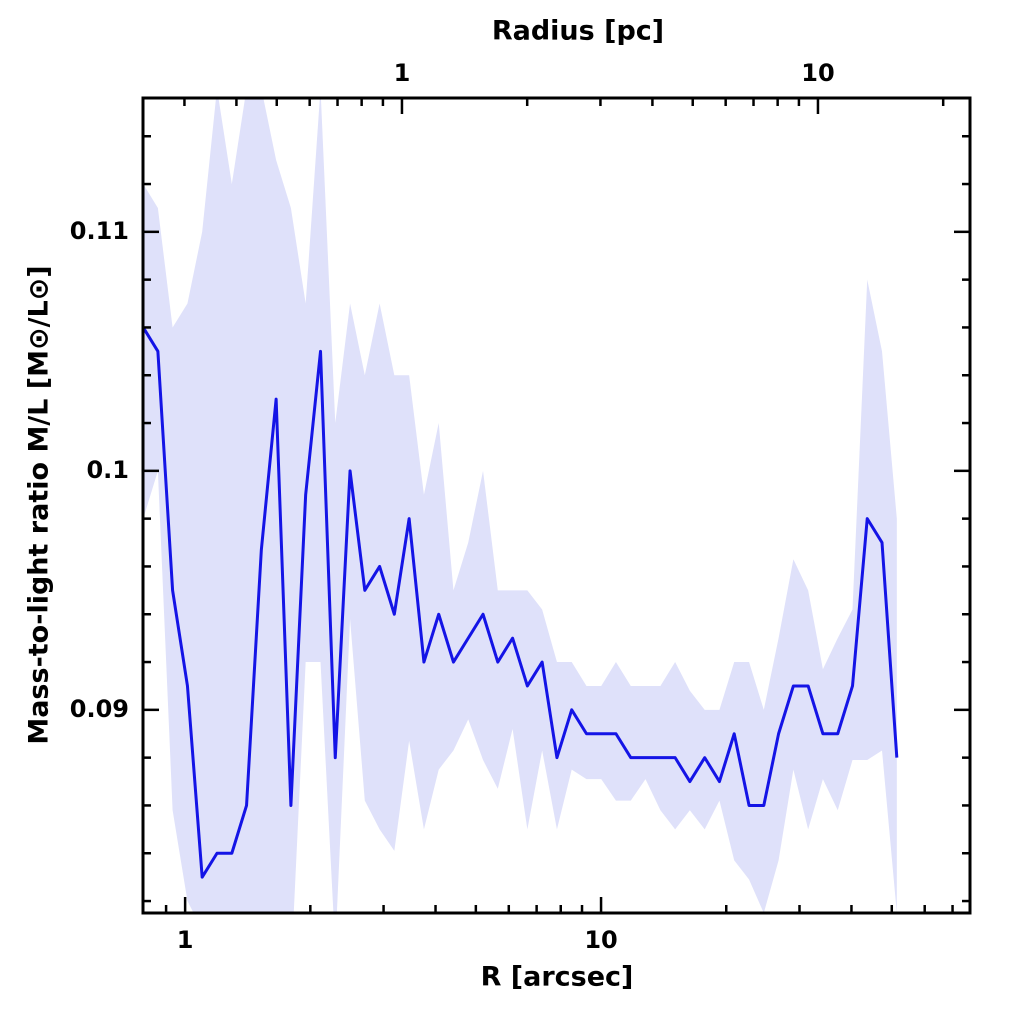 This screenshot has width=1024, height=1028. What do you see at coordinates (557, 977) in the screenshot?
I see `x-axis-title: R [arcsec]` at bounding box center [557, 977].